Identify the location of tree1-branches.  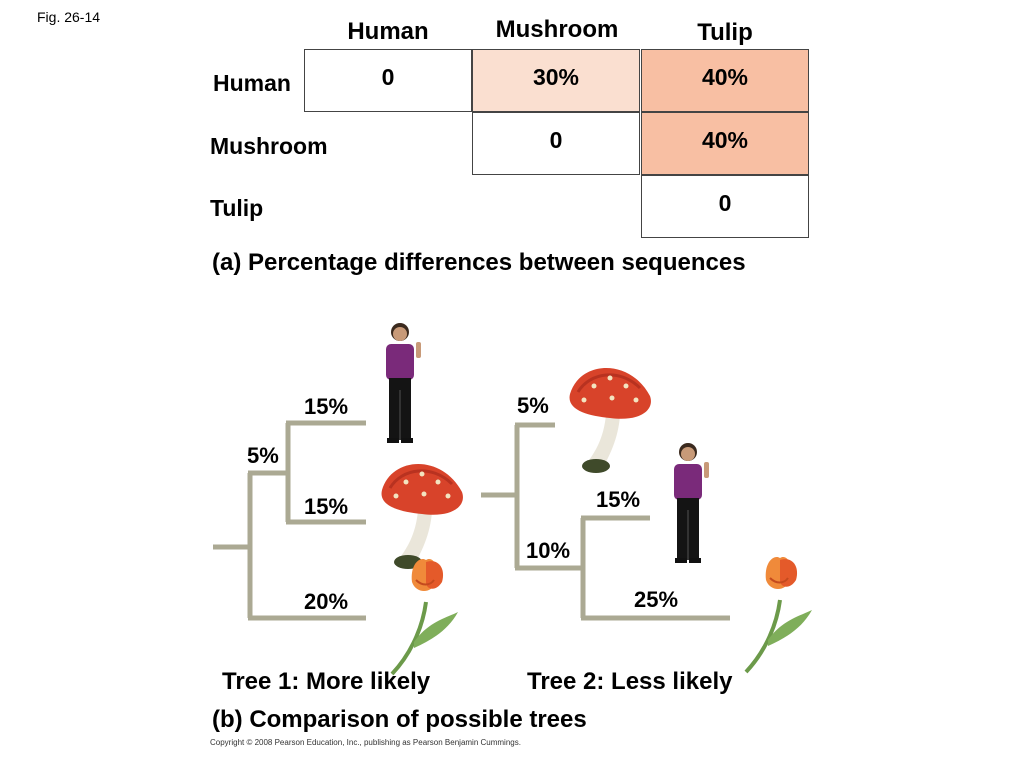
(289, 520).